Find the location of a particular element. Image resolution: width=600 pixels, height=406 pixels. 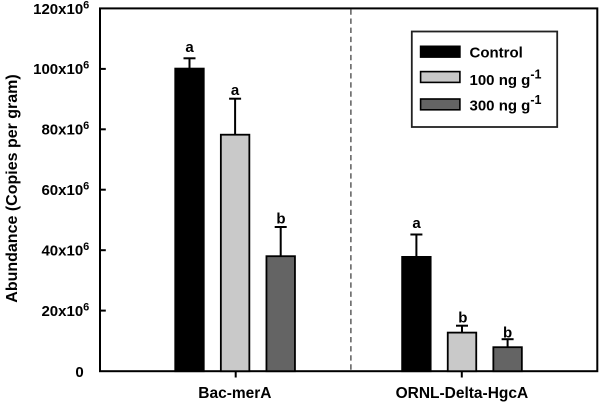

svg-text: ORNL-Delta-HgcA is located at coordinates (462, 393).